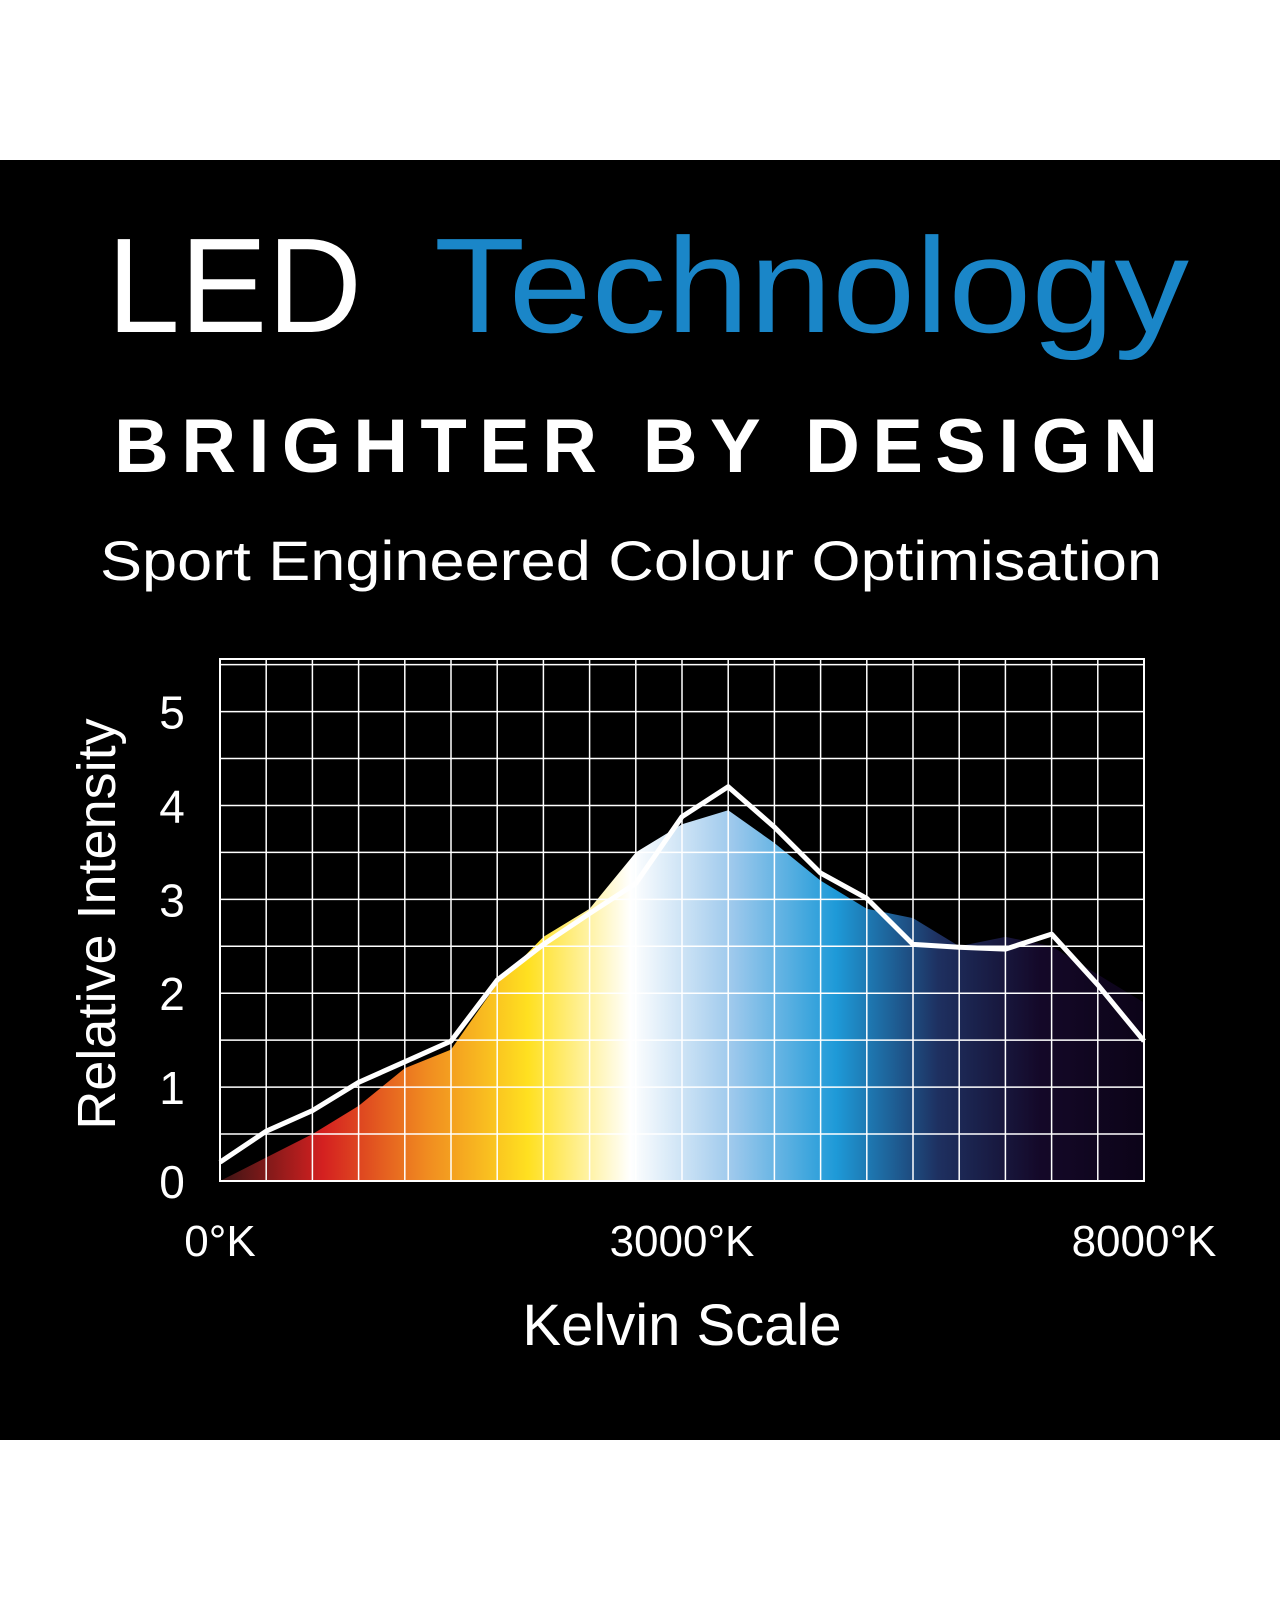  I want to click on chart-title: LED, so click(234, 285).